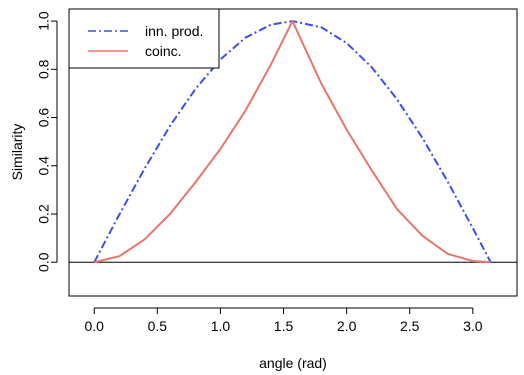  I want to click on y-axis-label: Similarity, so click(17, 152).